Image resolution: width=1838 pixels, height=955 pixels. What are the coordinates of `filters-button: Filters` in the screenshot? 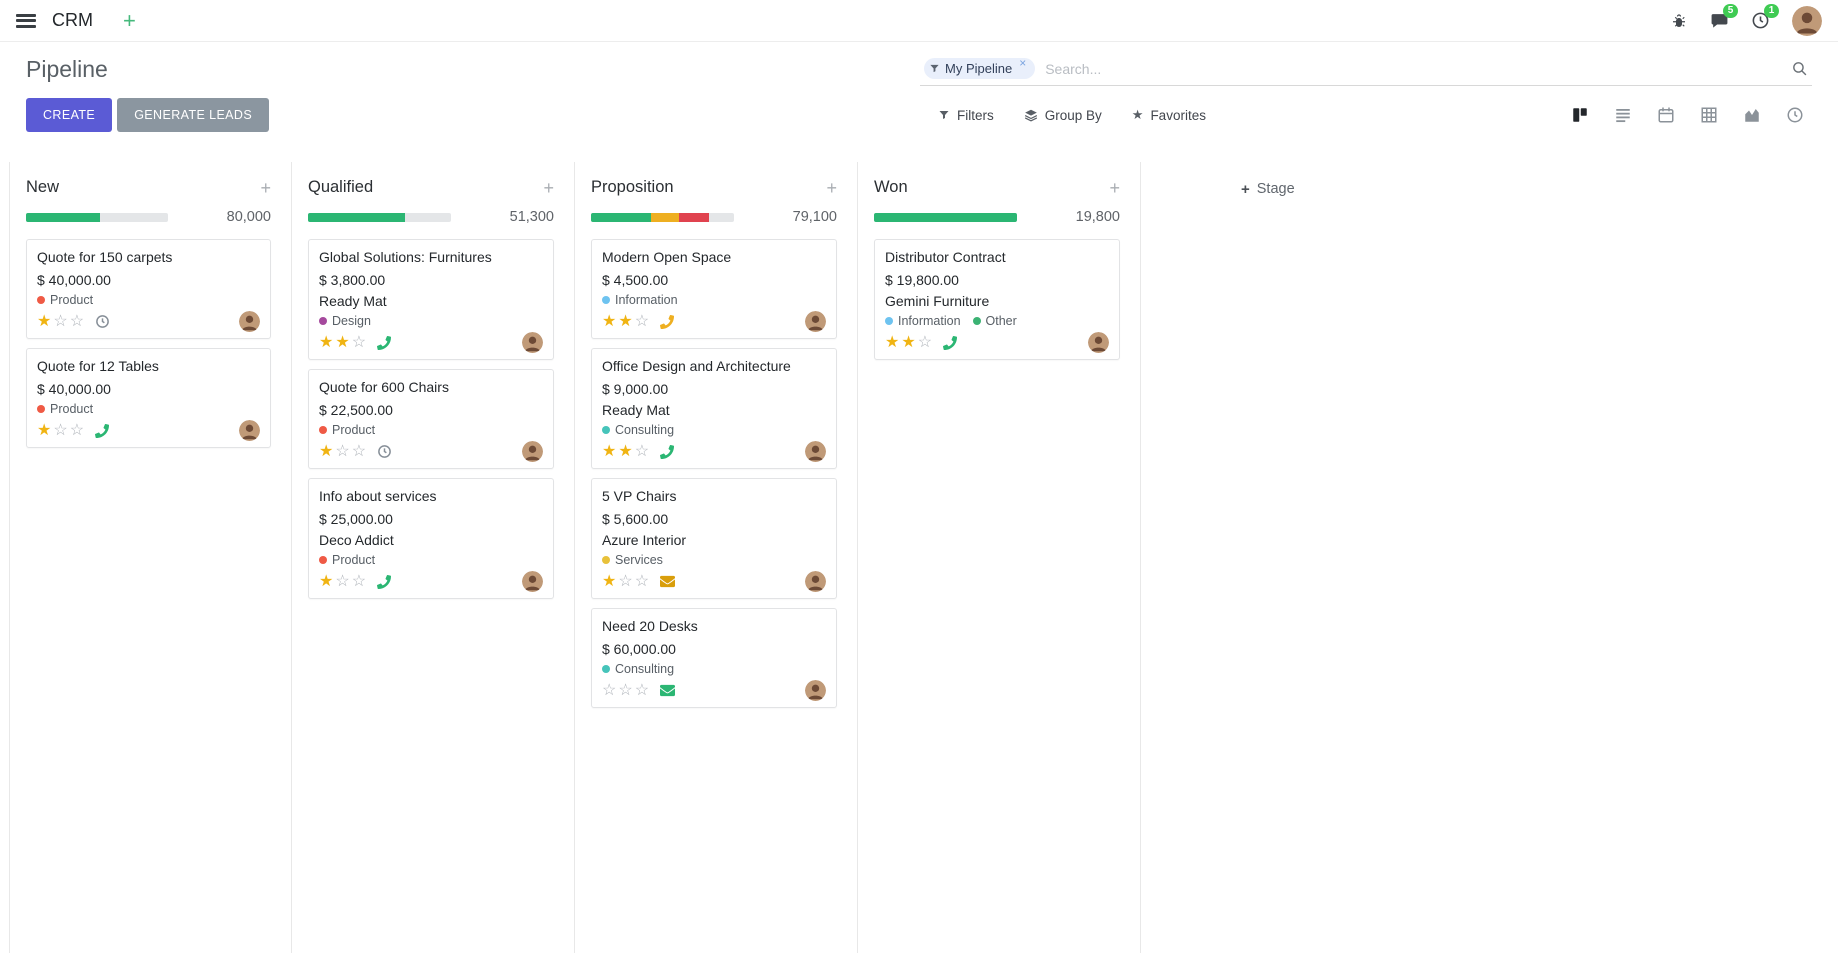 It's located at (966, 115).